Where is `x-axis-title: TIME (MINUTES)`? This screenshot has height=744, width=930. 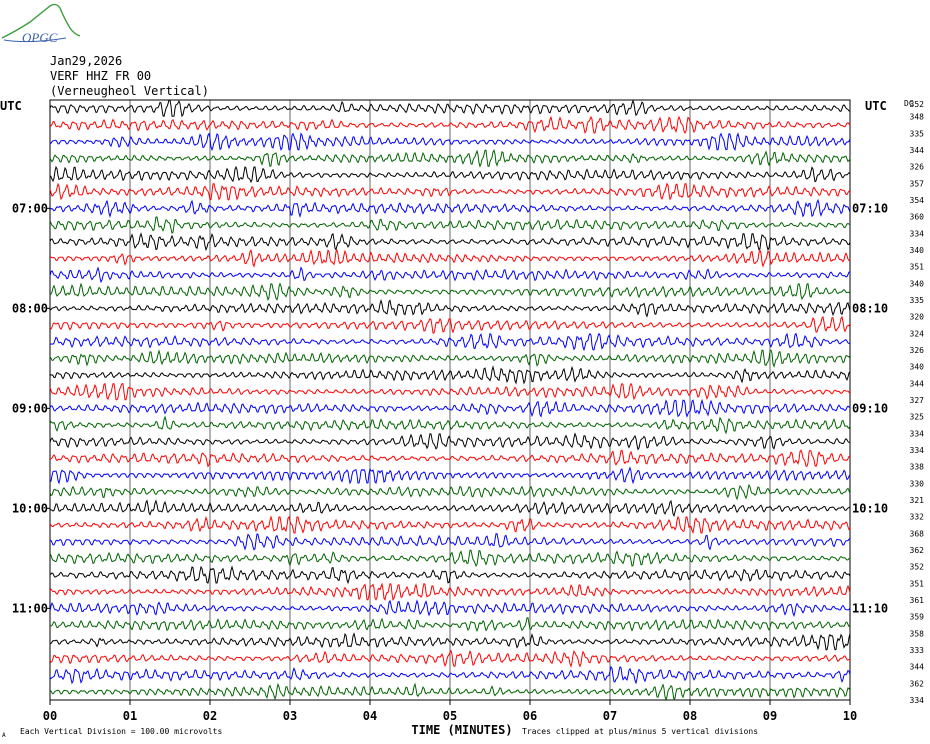
x-axis-title: TIME (MINUTES) is located at coordinates (461, 730).